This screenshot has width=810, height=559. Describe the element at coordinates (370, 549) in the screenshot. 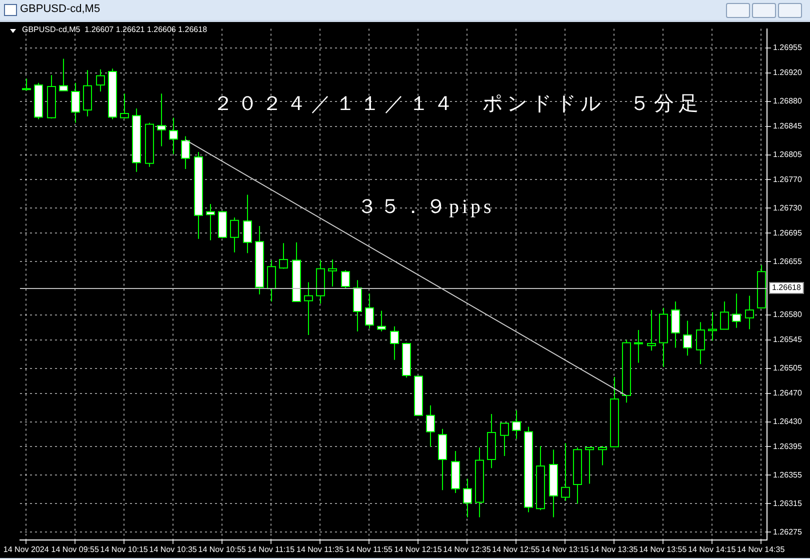

I see `x-tick-label: 14 Nov 11:55` at that location.